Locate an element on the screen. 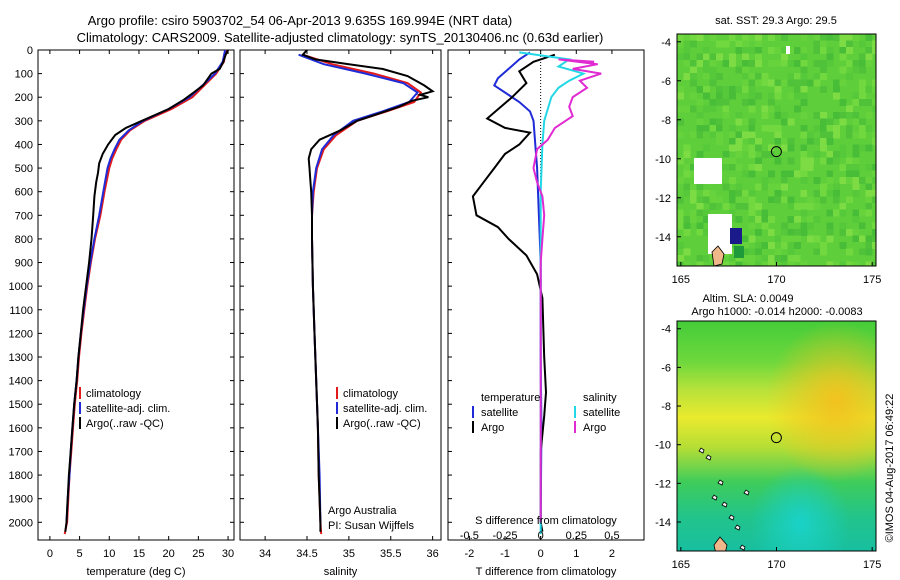 The width and height of the screenshot is (900, 580). depth-tick-label: 1000 is located at coordinates (21, 287).